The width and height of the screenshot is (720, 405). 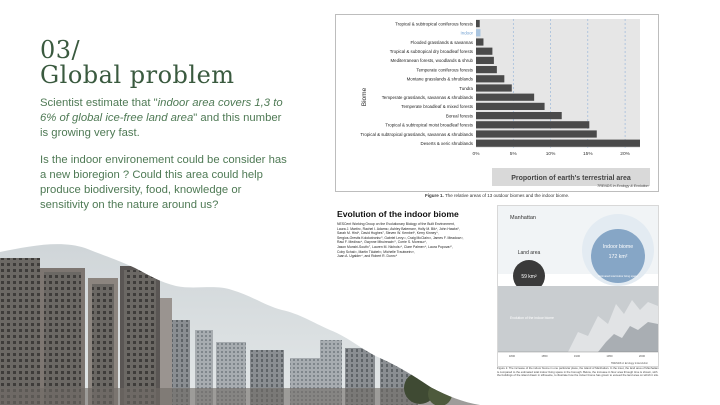 I want to click on section-title: Global problem, so click(x=137, y=75).